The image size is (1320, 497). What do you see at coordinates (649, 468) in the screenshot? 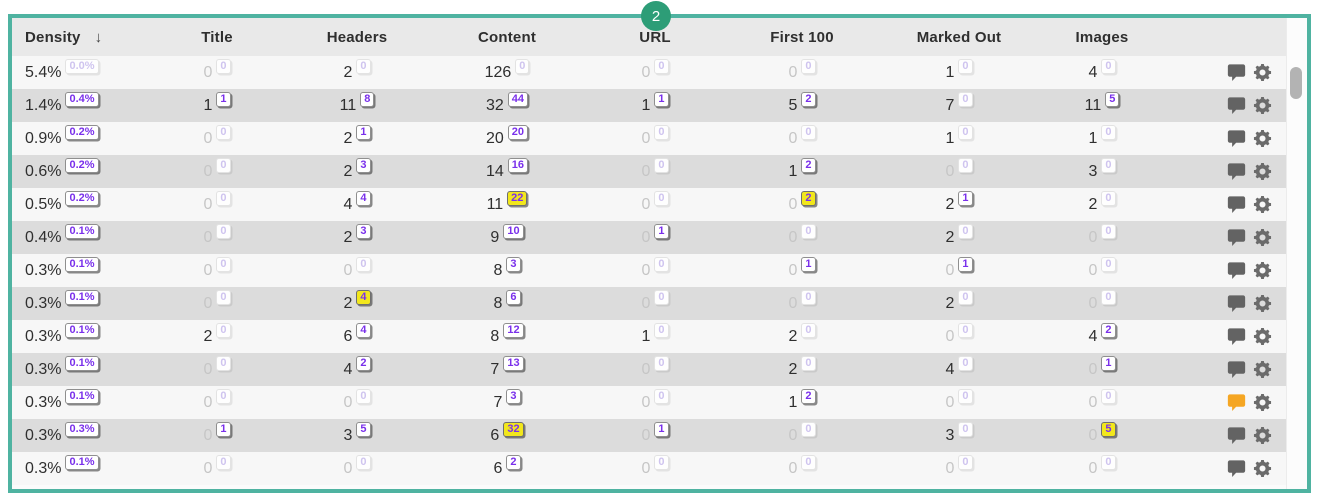
I see `table-row: 0.3% 0.1% 0 0 0 0 6 2 0 0 0 0 0 0 0 0` at bounding box center [649, 468].